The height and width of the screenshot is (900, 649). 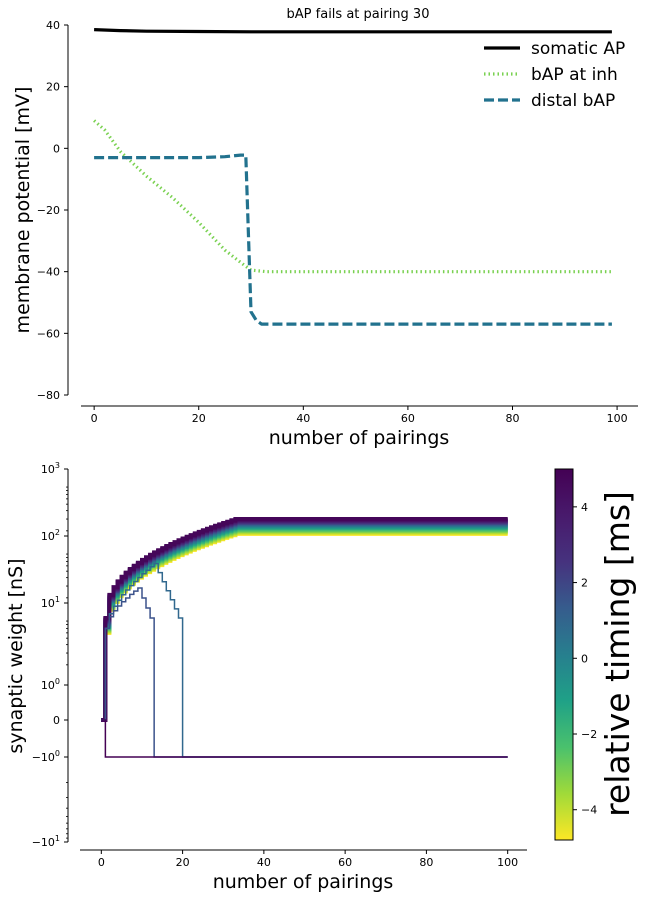 I want to click on y-tick-label: −100, so click(x=46, y=756).